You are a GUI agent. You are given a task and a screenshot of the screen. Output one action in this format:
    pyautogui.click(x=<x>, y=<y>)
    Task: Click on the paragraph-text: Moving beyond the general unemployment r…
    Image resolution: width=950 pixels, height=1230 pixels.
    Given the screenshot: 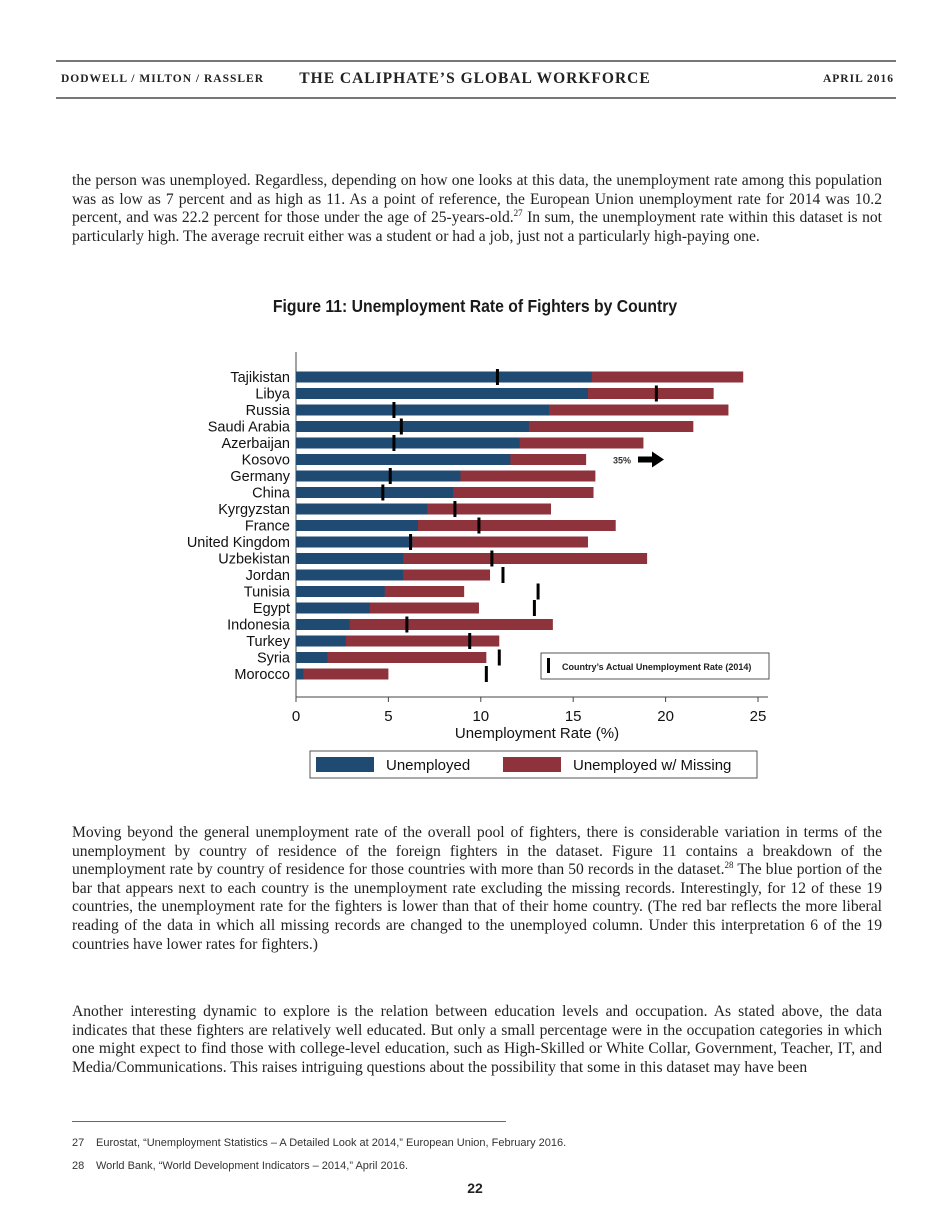 What is the action you would take?
    pyautogui.click(x=477, y=851)
    